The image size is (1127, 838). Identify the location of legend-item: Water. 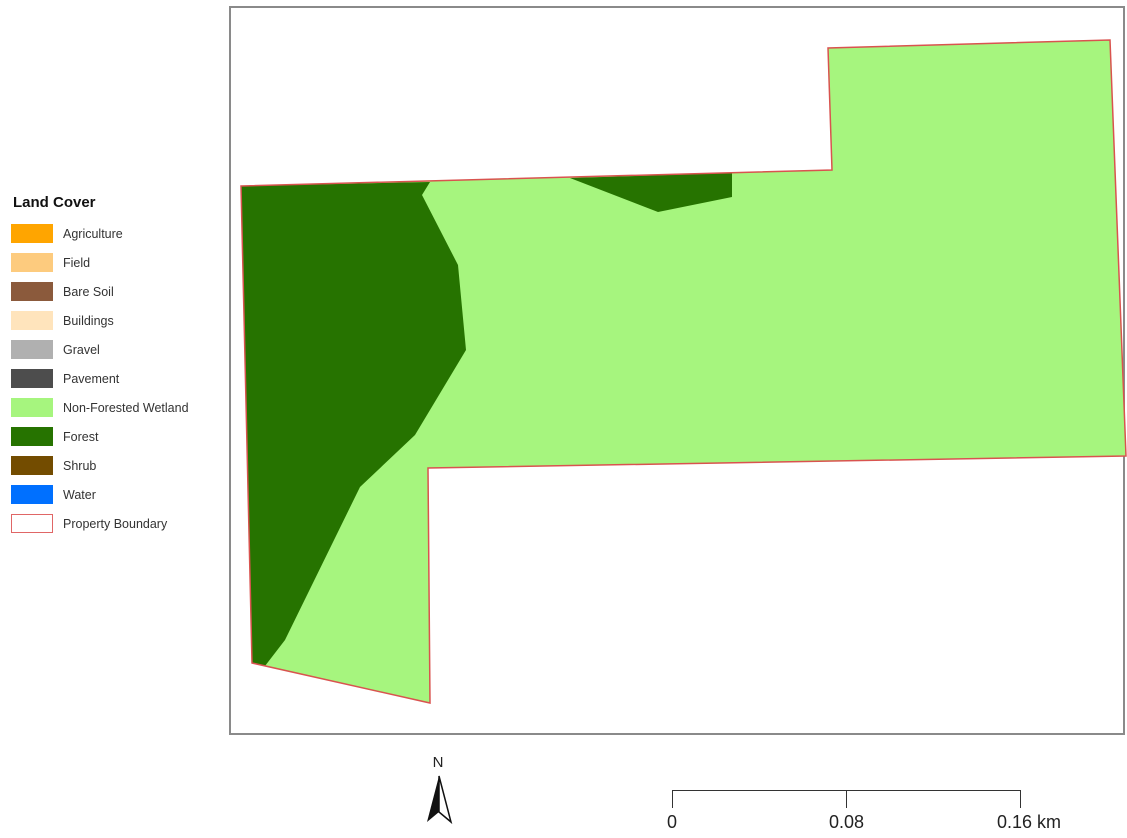
(118, 494).